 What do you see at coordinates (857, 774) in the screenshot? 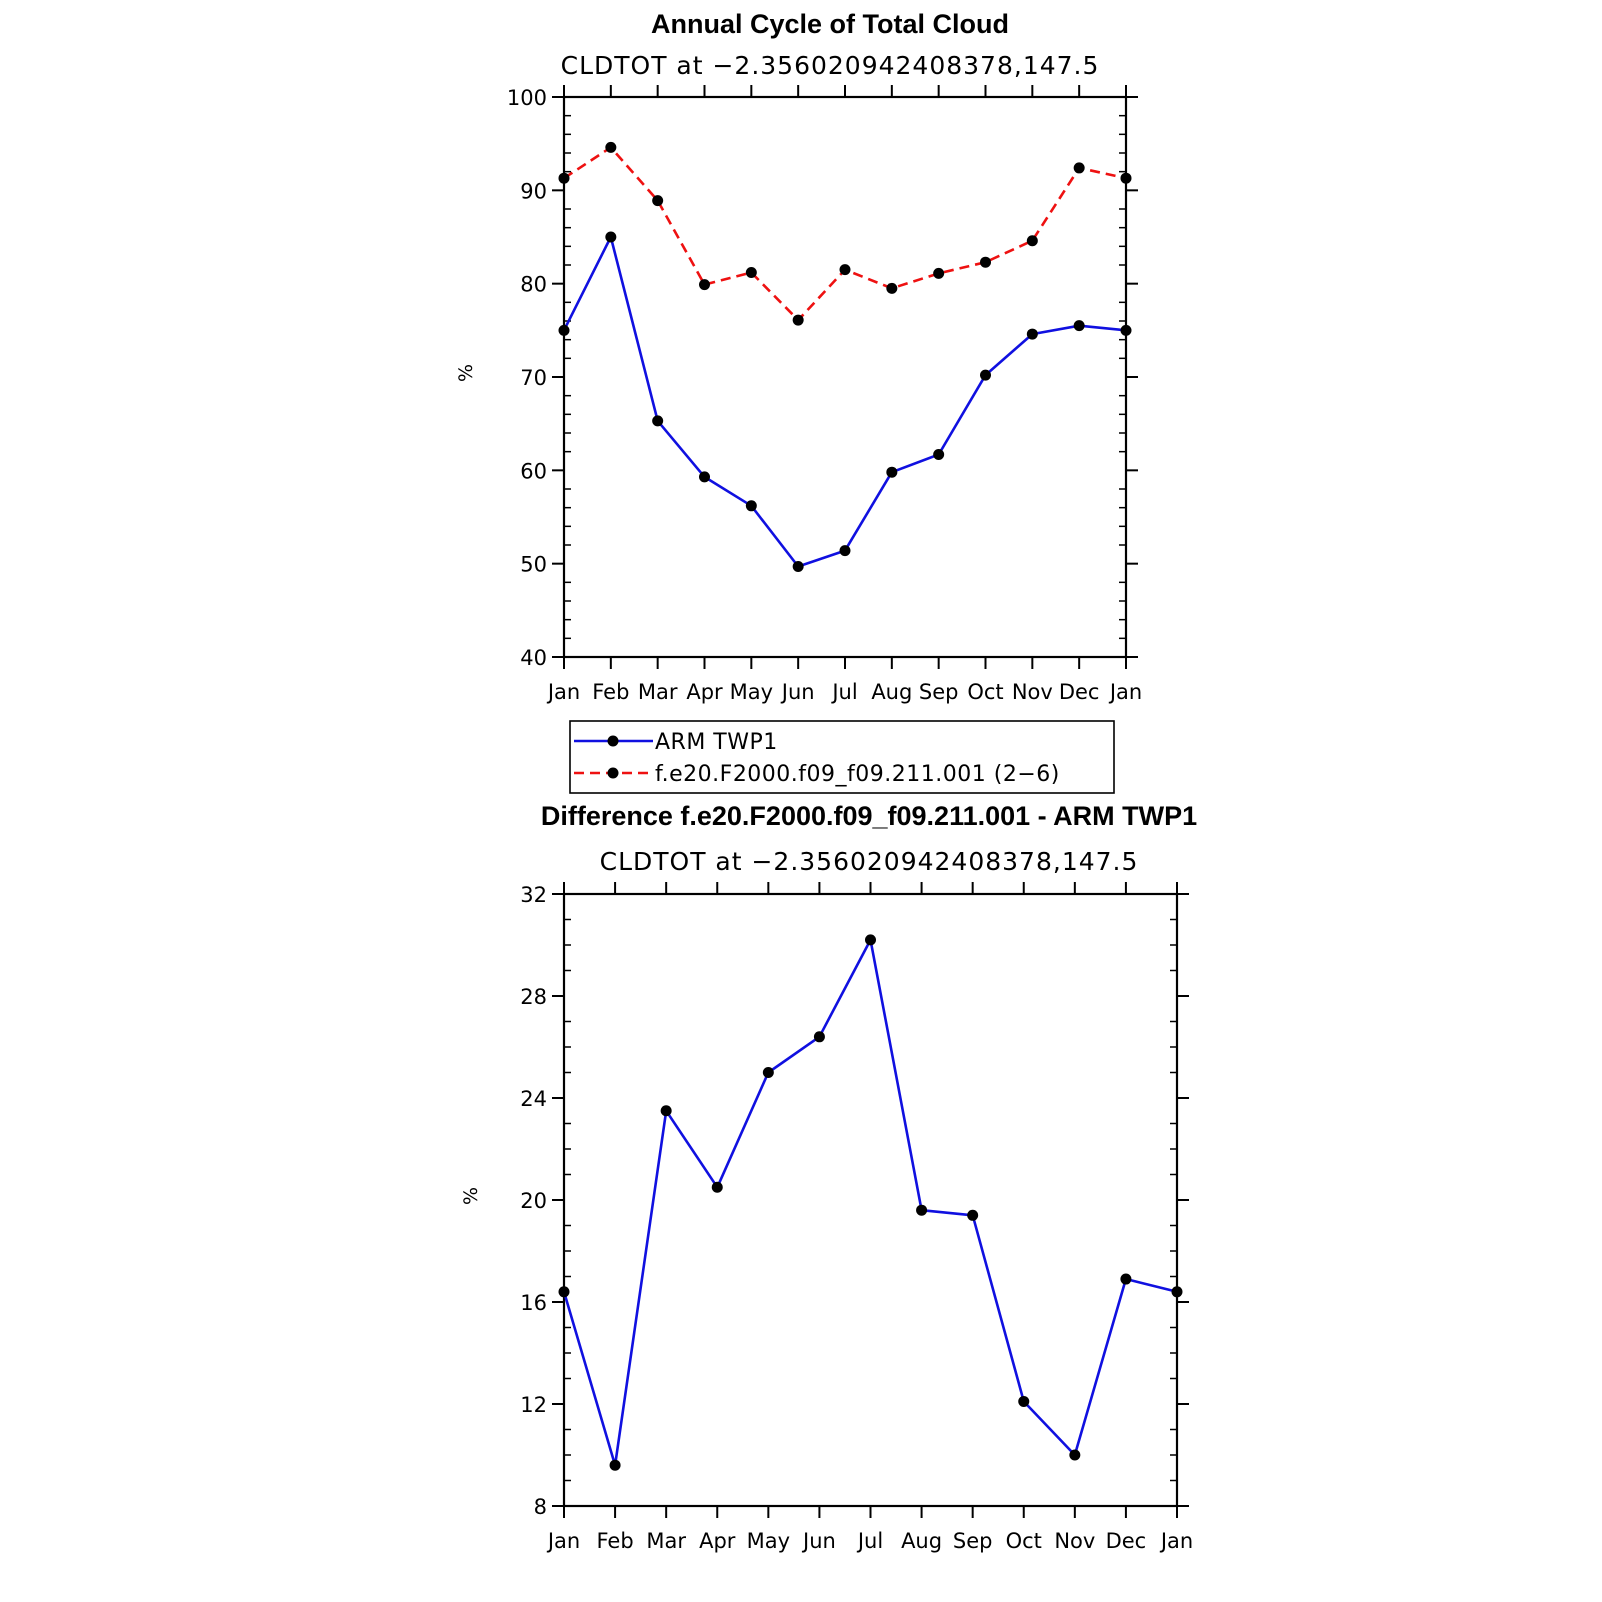
I see `legend-label: f.e20.F2000.f09_f09.211.001 (2−6)` at bounding box center [857, 774].